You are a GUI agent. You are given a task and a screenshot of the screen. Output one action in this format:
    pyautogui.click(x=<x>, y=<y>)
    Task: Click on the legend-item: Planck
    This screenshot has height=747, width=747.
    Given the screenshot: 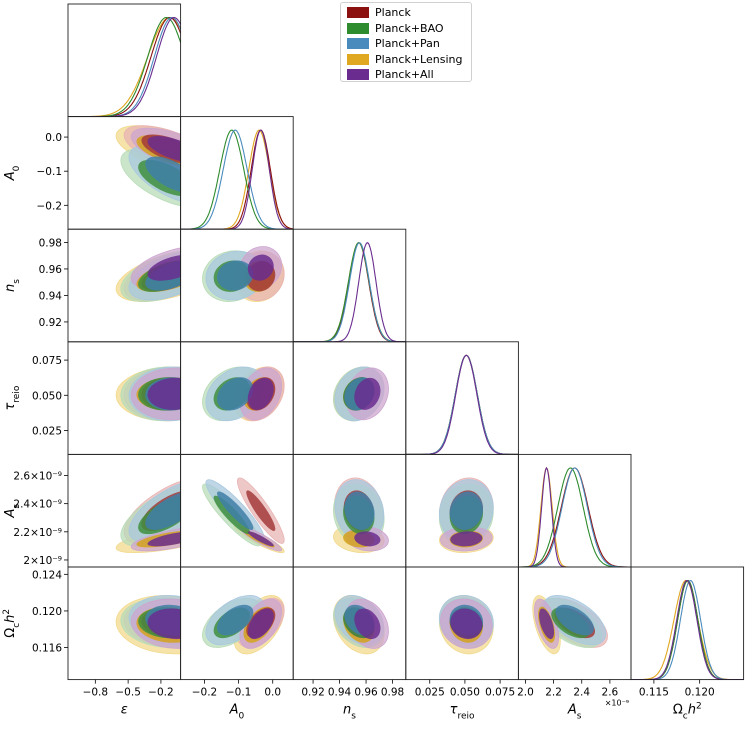 What is the action you would take?
    pyautogui.click(x=409, y=13)
    